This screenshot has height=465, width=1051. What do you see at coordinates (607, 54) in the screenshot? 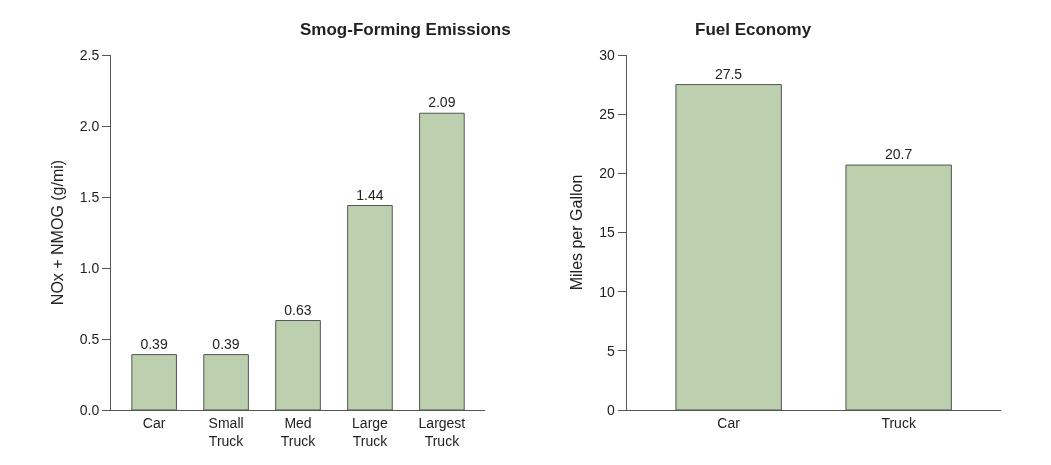
I see `y-tick-label: 30` at bounding box center [607, 54].